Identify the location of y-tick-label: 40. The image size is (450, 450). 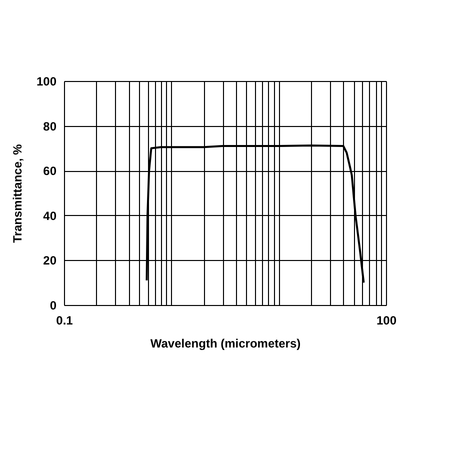
(50, 215).